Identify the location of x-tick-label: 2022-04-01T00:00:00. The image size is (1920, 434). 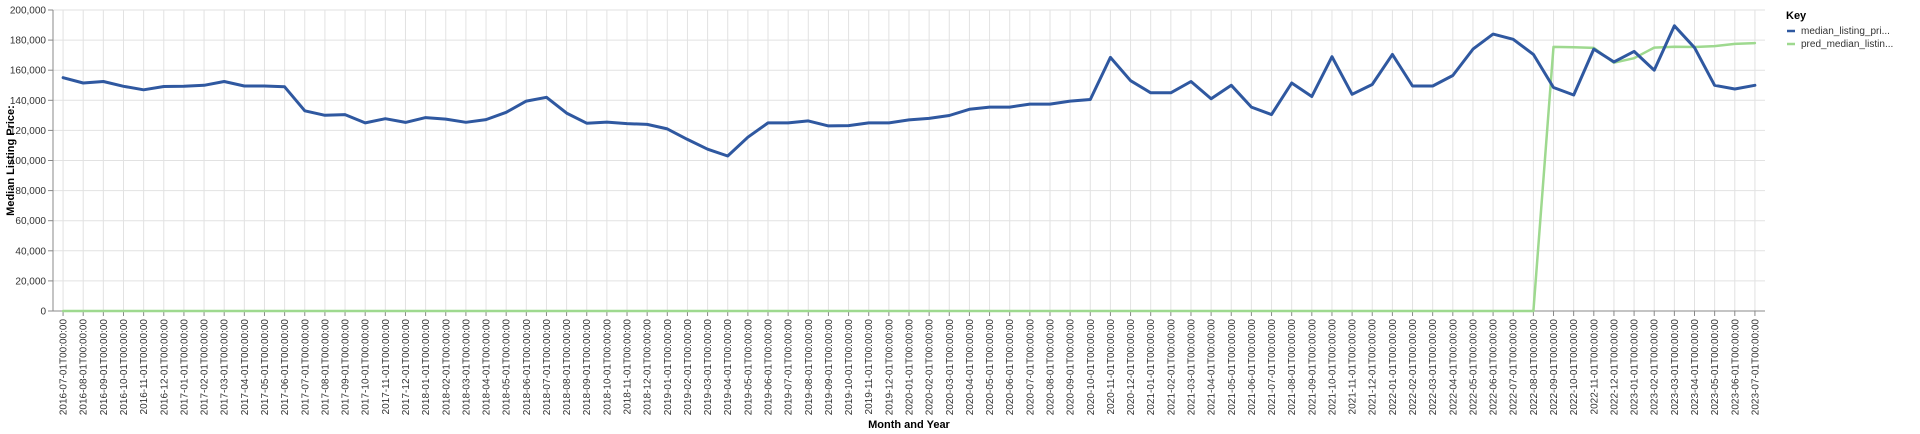
(1453, 367).